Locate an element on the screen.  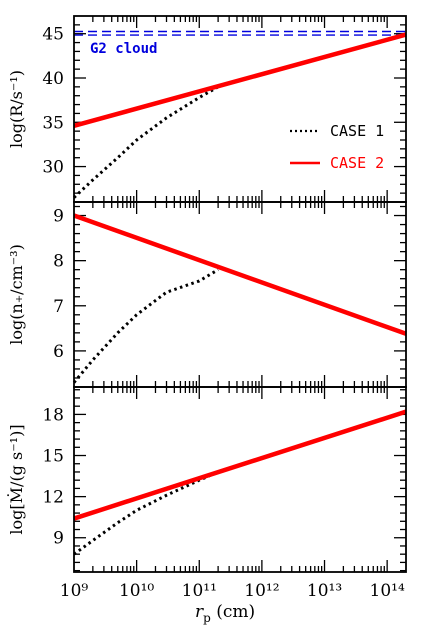
legend: CASE 1 CASE 2 is located at coordinates (337, 147).